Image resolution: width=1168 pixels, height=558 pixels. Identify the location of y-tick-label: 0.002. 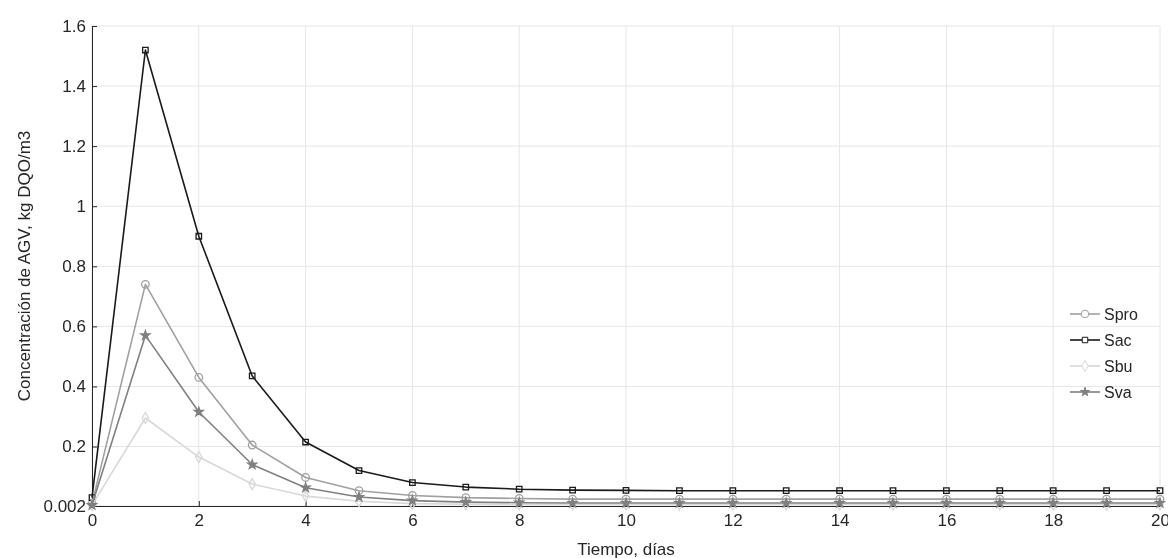
(64, 506).